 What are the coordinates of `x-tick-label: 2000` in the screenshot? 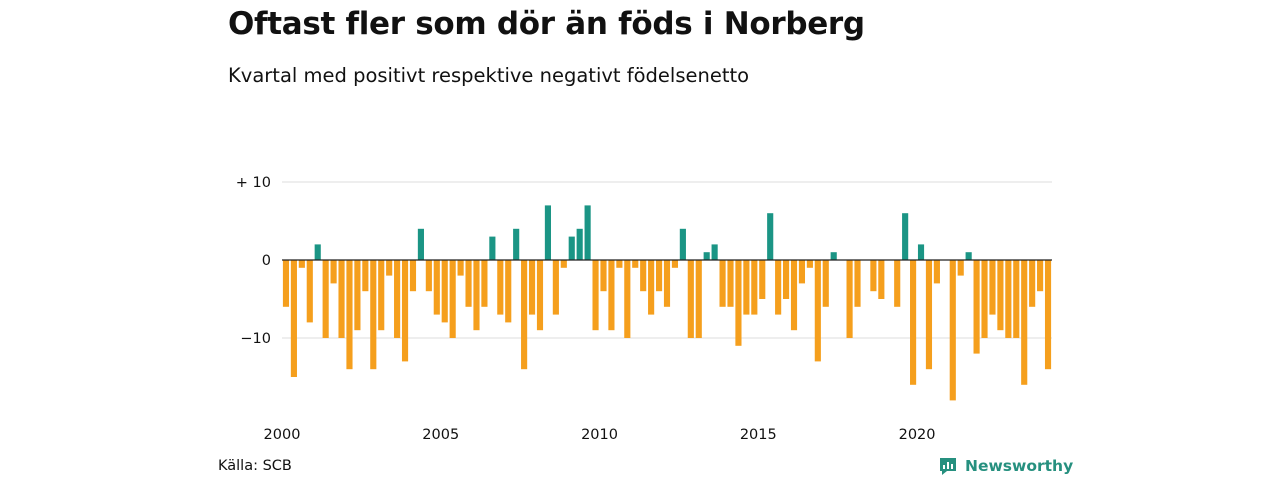 It's located at (282, 435).